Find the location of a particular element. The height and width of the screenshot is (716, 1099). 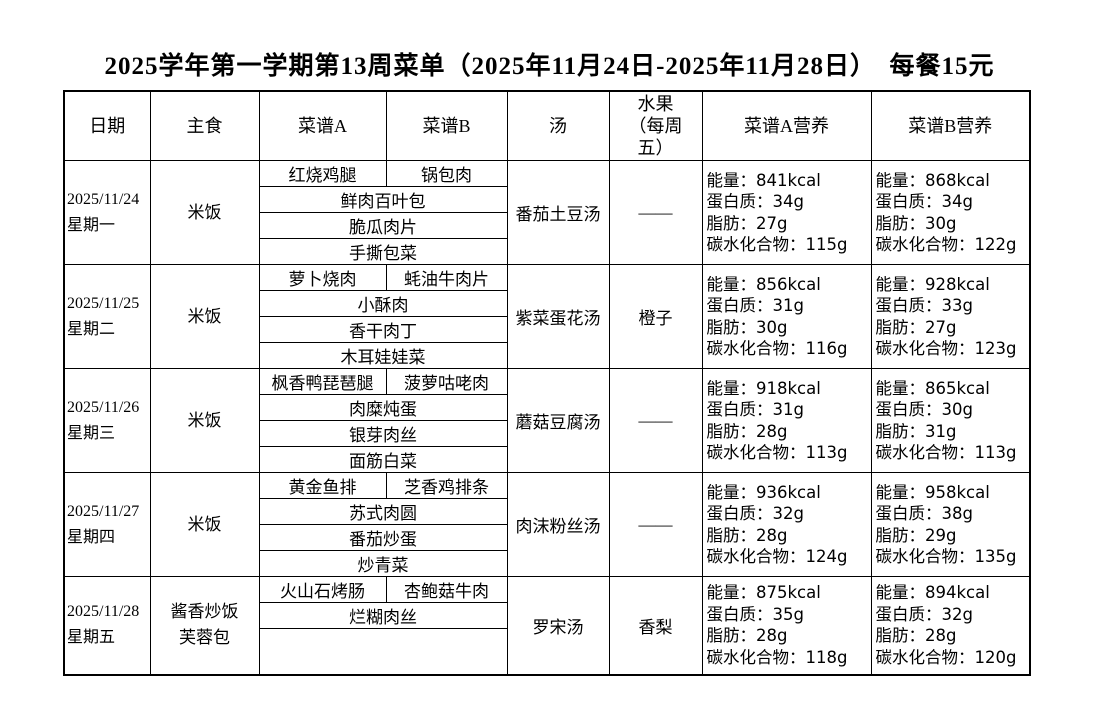

nutrition-b-cell: 能量：958kcal 蛋白质：38g 脂肪：29g 碳水化合物：135g is located at coordinates (950, 524).